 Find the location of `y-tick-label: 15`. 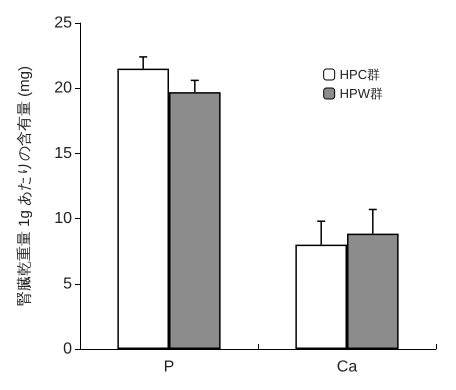

y-tick-label: 15 is located at coordinates (63, 153).